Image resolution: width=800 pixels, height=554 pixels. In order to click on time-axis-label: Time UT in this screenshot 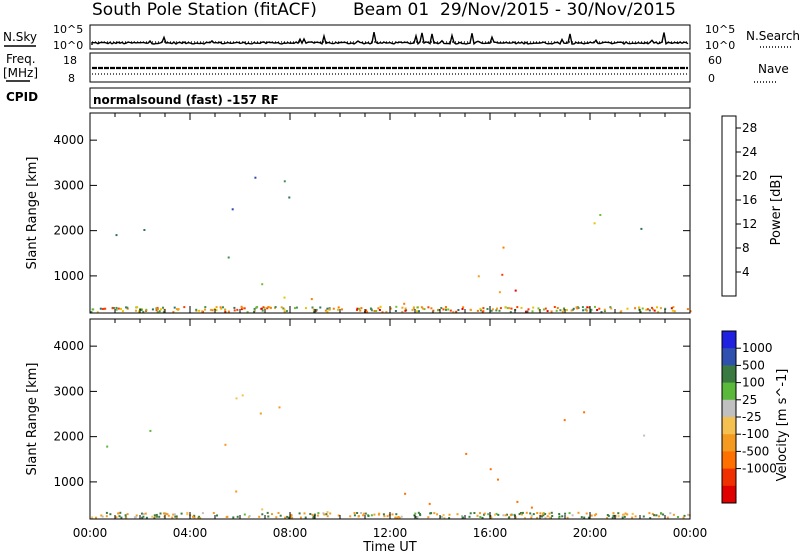, I will do `click(389, 547)`.